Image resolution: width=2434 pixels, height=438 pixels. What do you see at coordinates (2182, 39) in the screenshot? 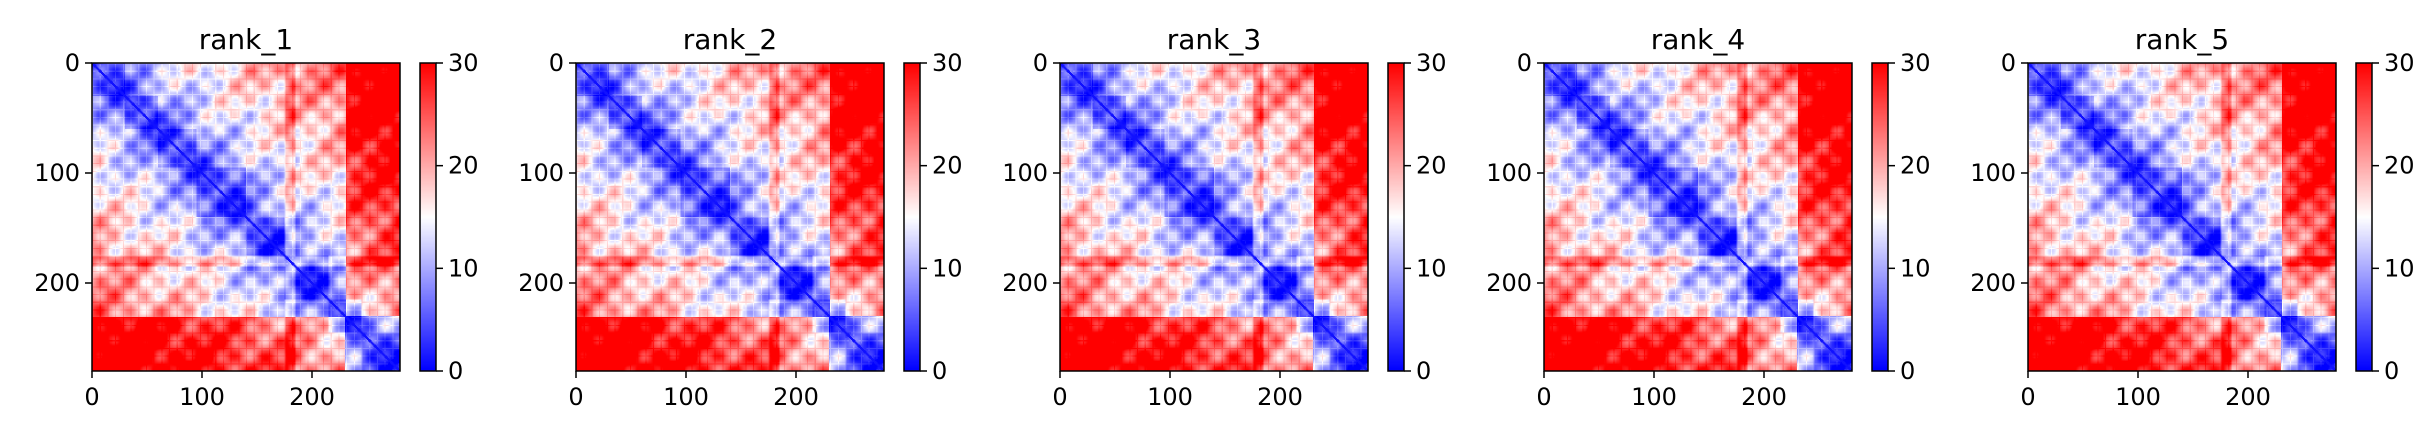
I see `chart-title: rank_5` at bounding box center [2182, 39].